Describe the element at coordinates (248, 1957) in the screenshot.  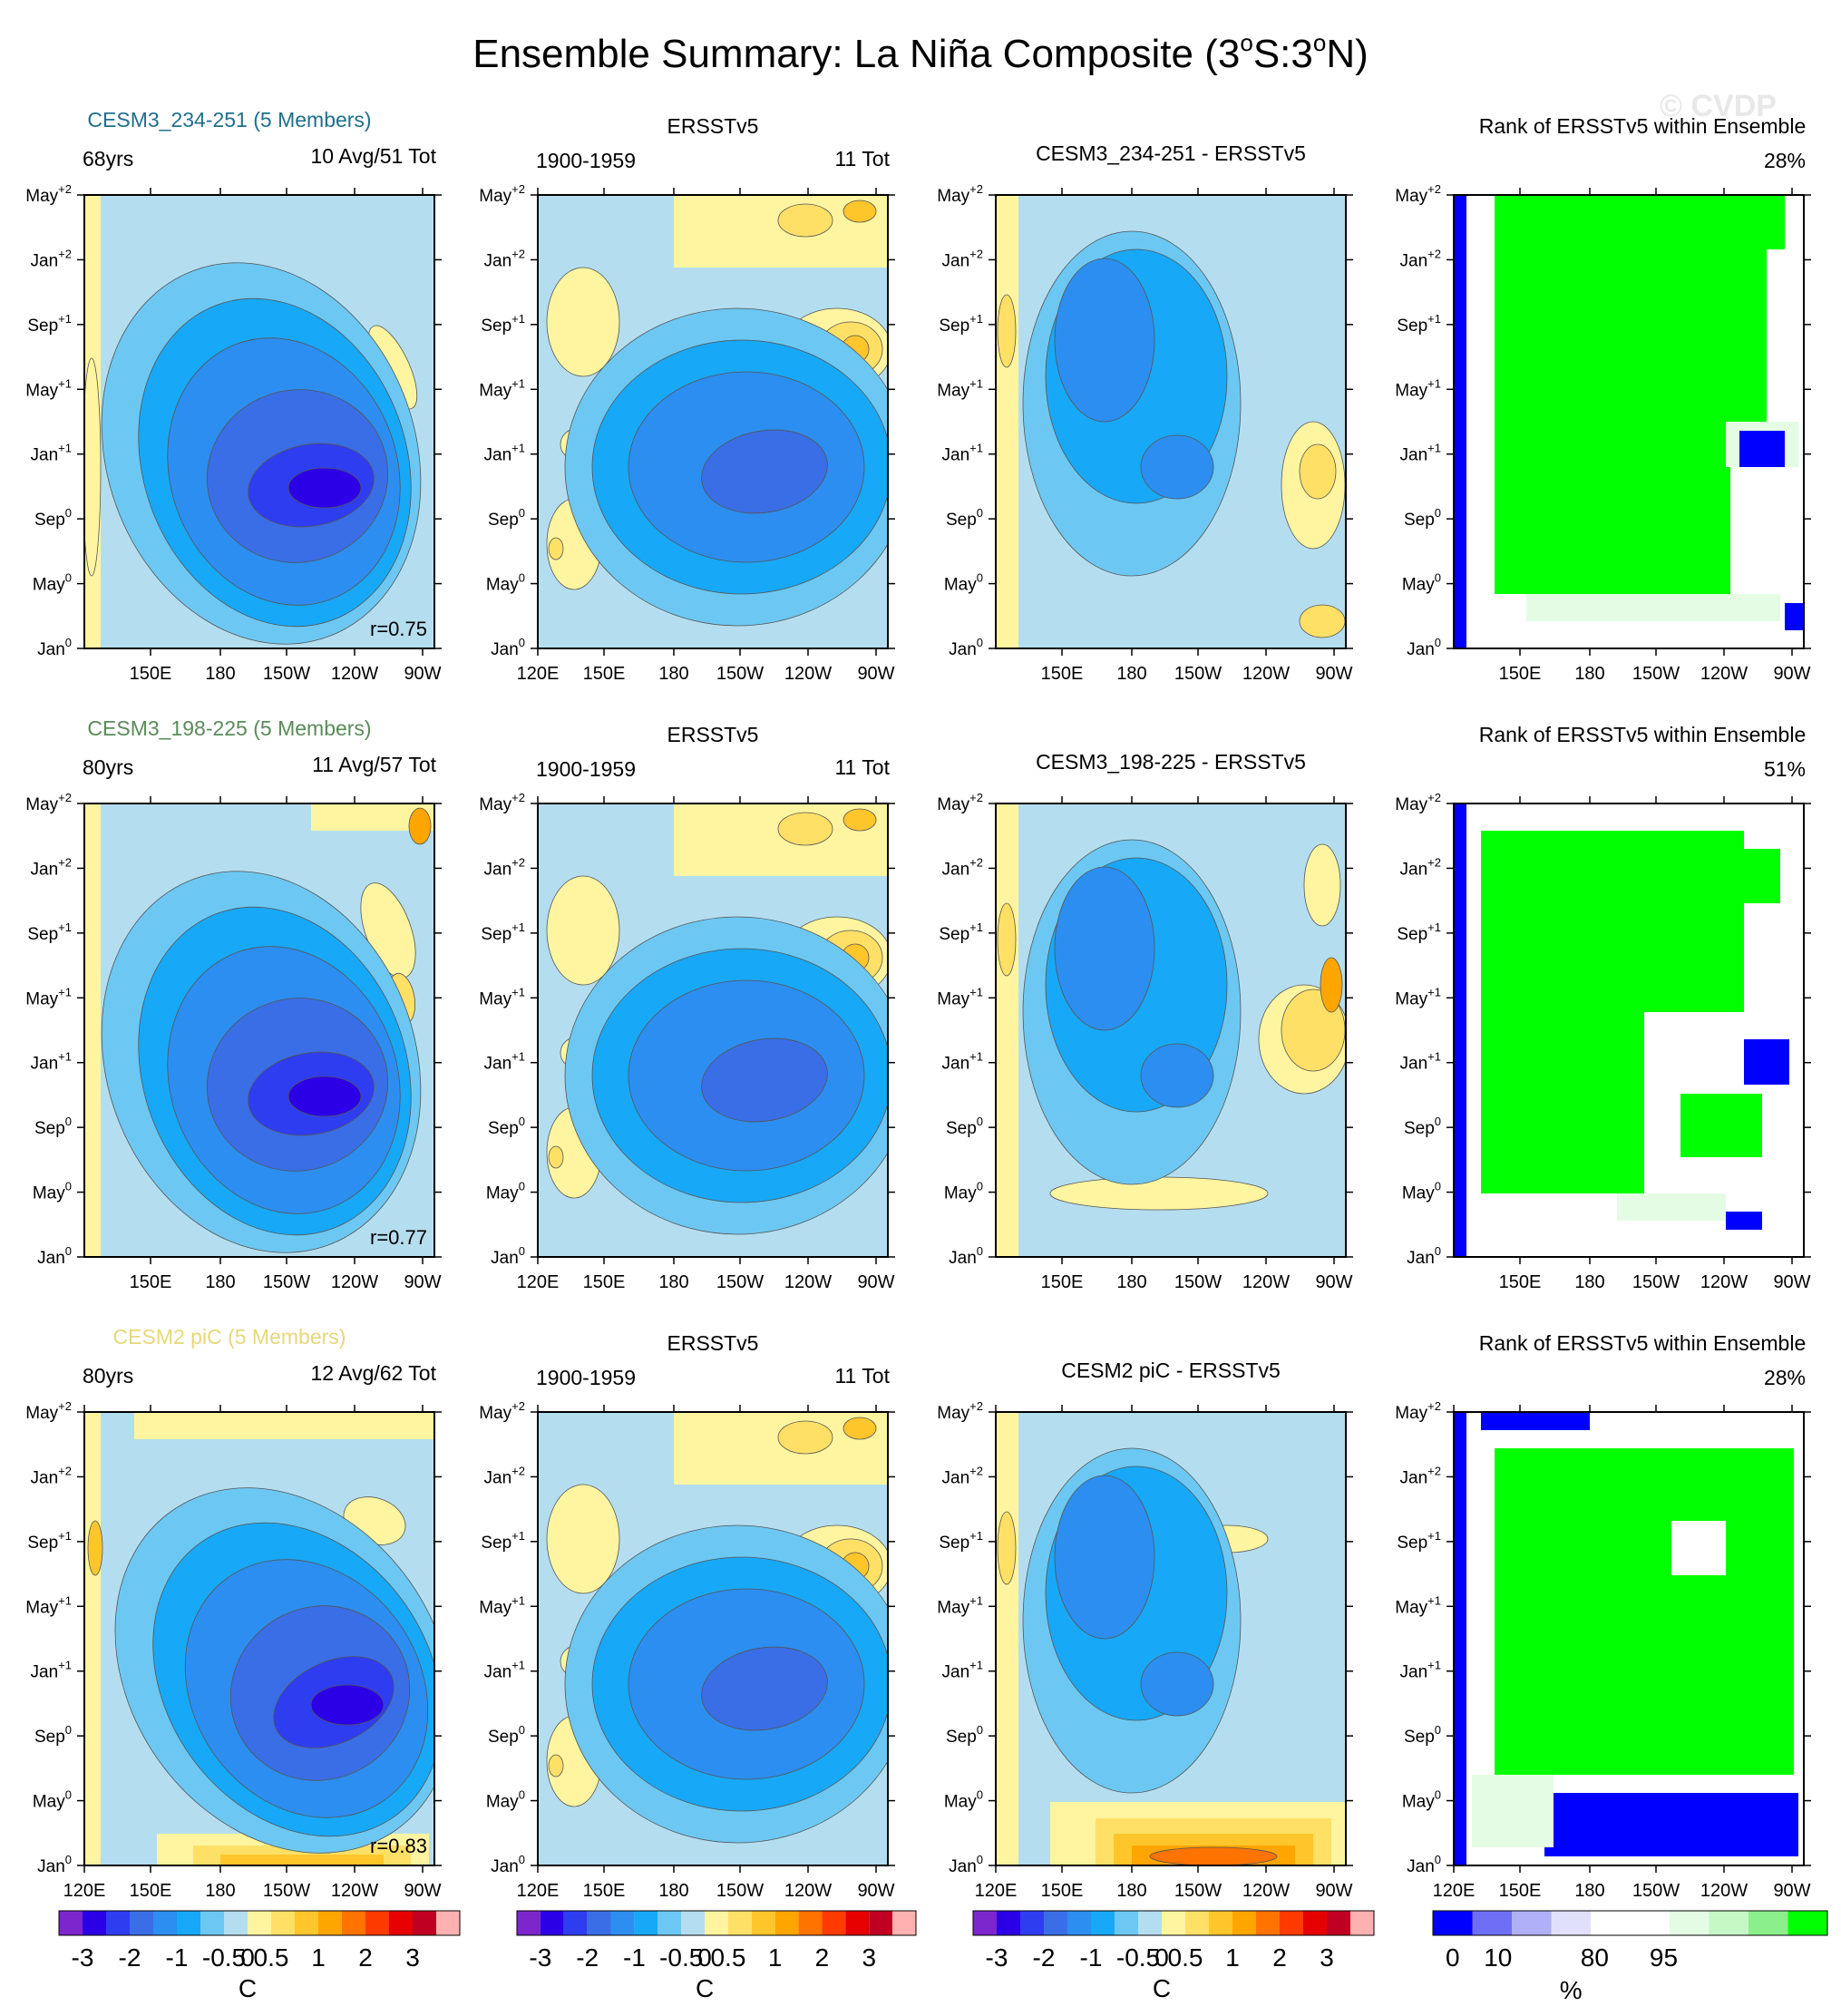
I see `colorbar-label: 0` at that location.